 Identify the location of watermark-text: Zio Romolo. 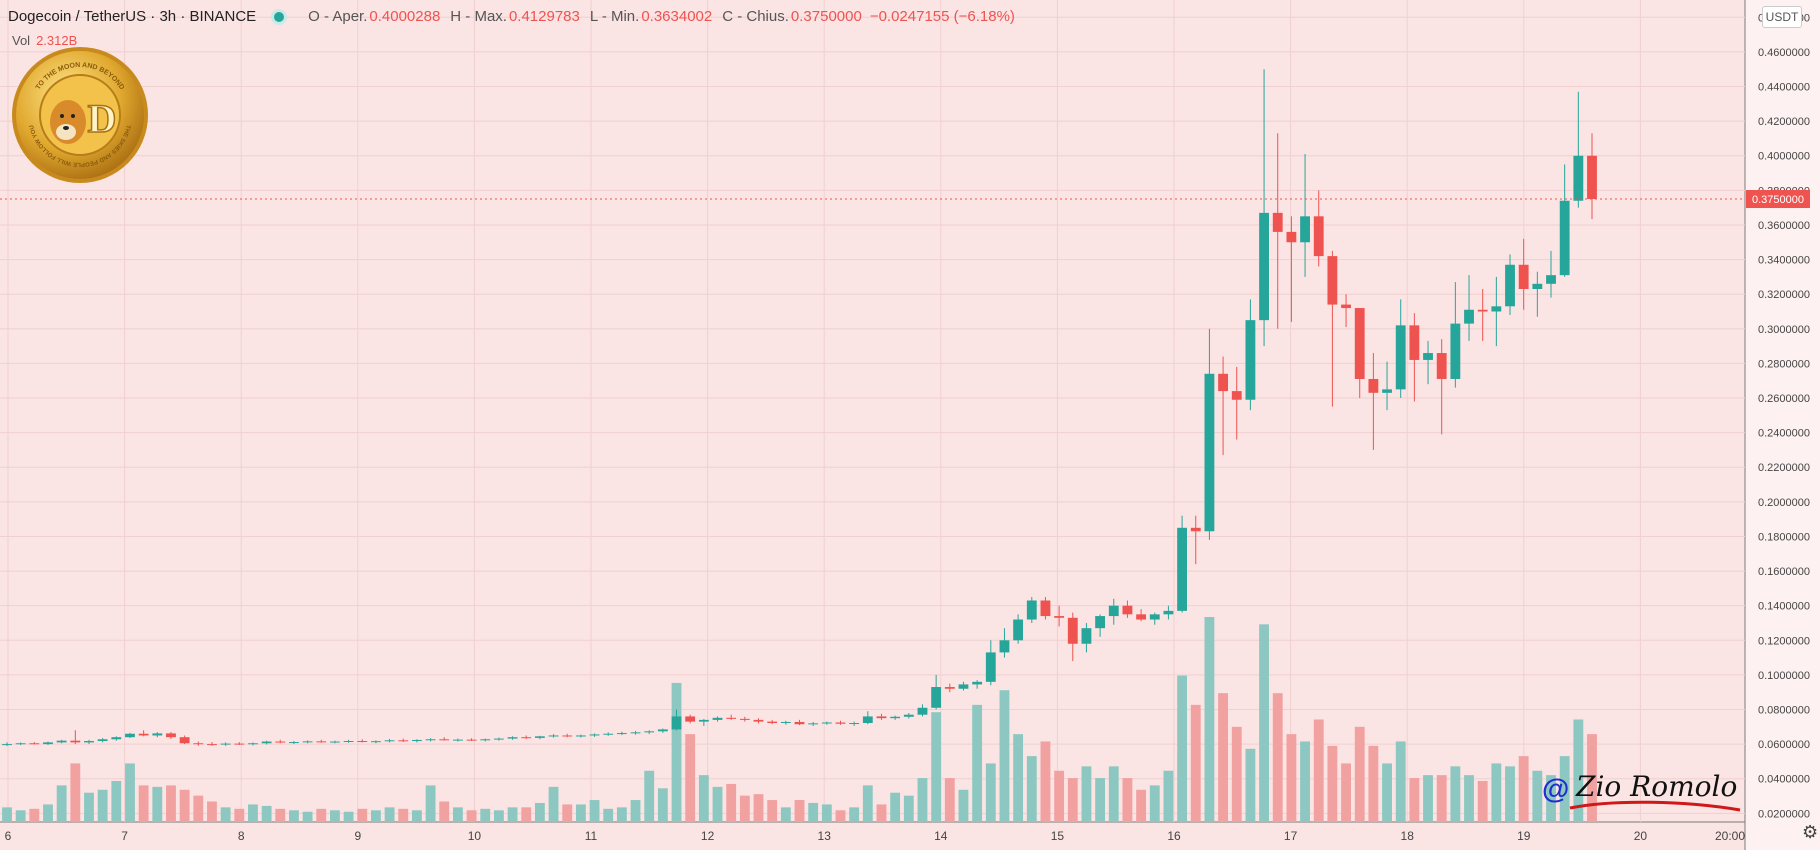
(1656, 786).